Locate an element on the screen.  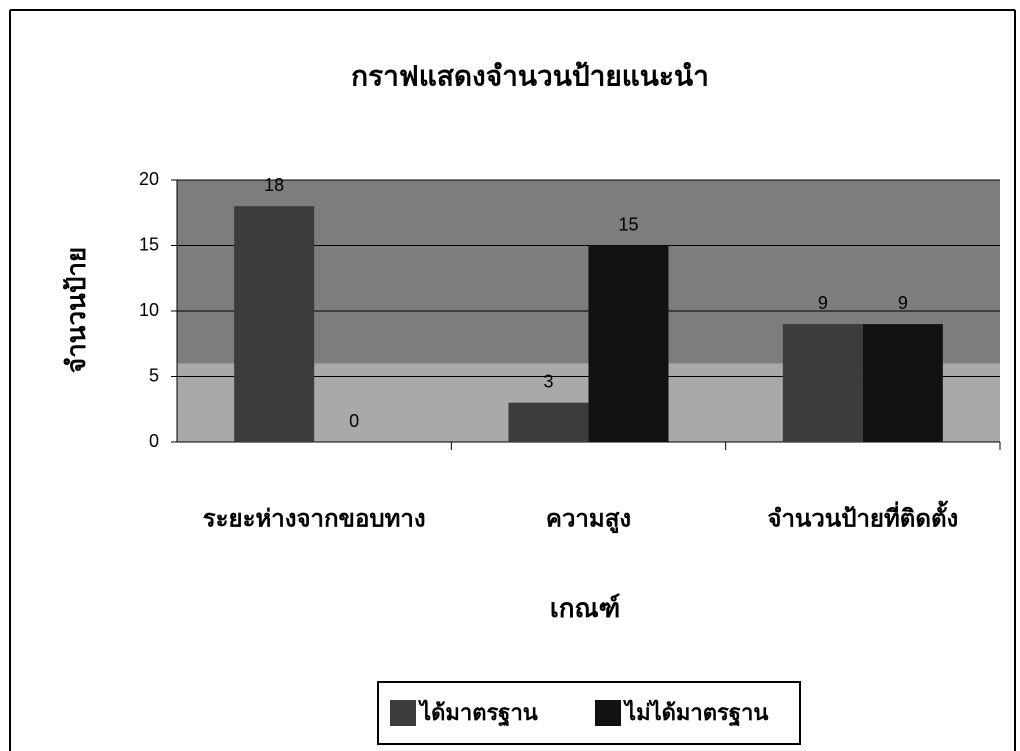
legend-label: ไม่ได้มาตรฐาน is located at coordinates (695, 713).